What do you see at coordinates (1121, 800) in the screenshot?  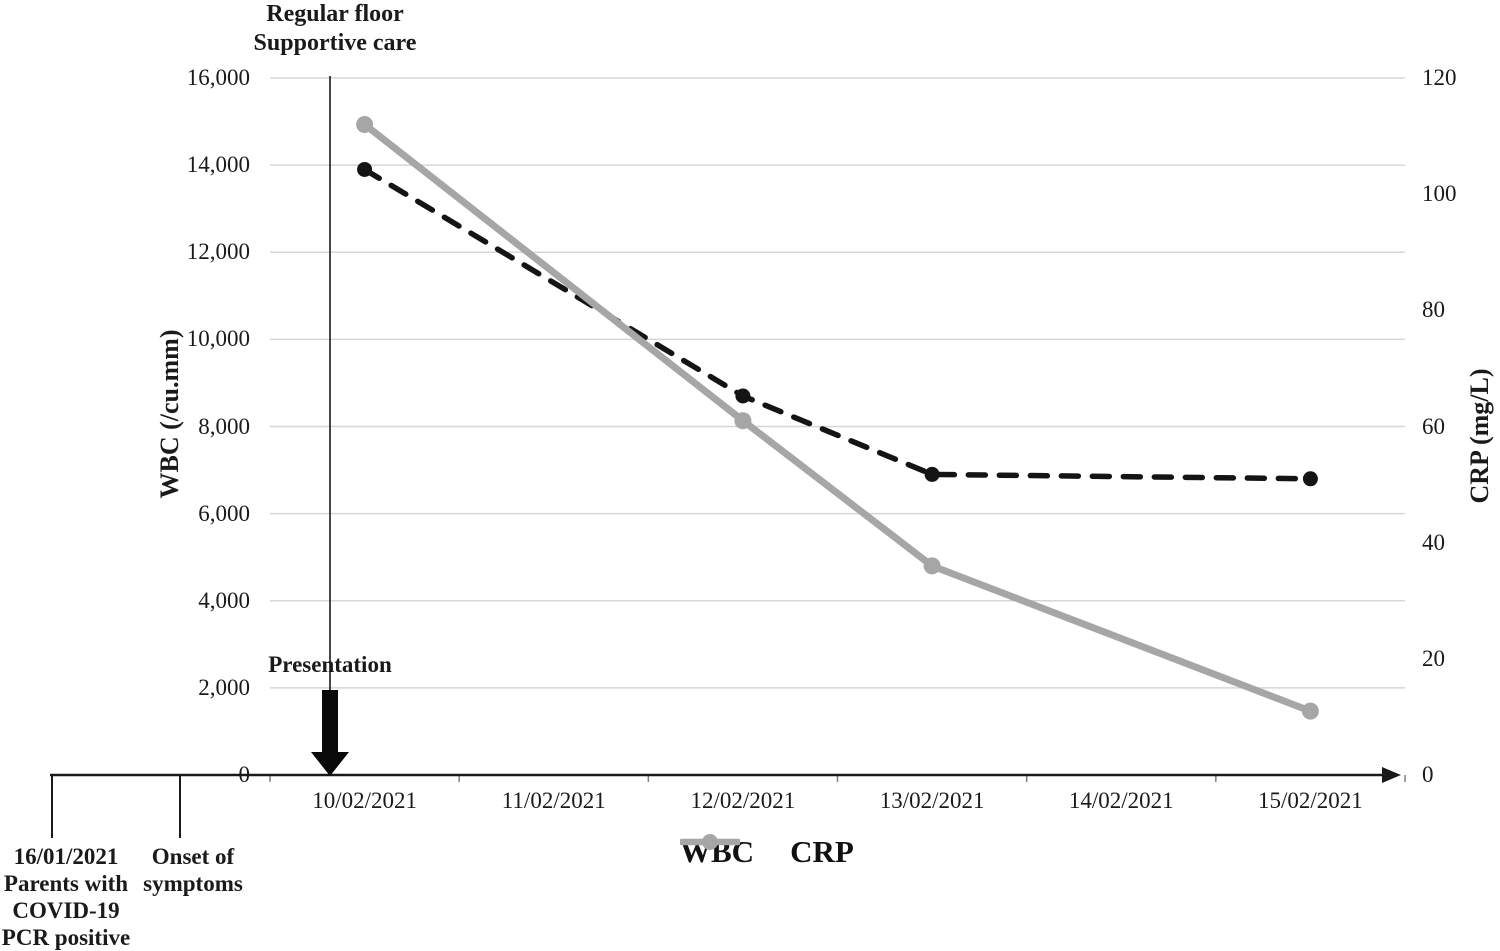 I see `x-axis-date-label: 14/02/2021` at bounding box center [1121, 800].